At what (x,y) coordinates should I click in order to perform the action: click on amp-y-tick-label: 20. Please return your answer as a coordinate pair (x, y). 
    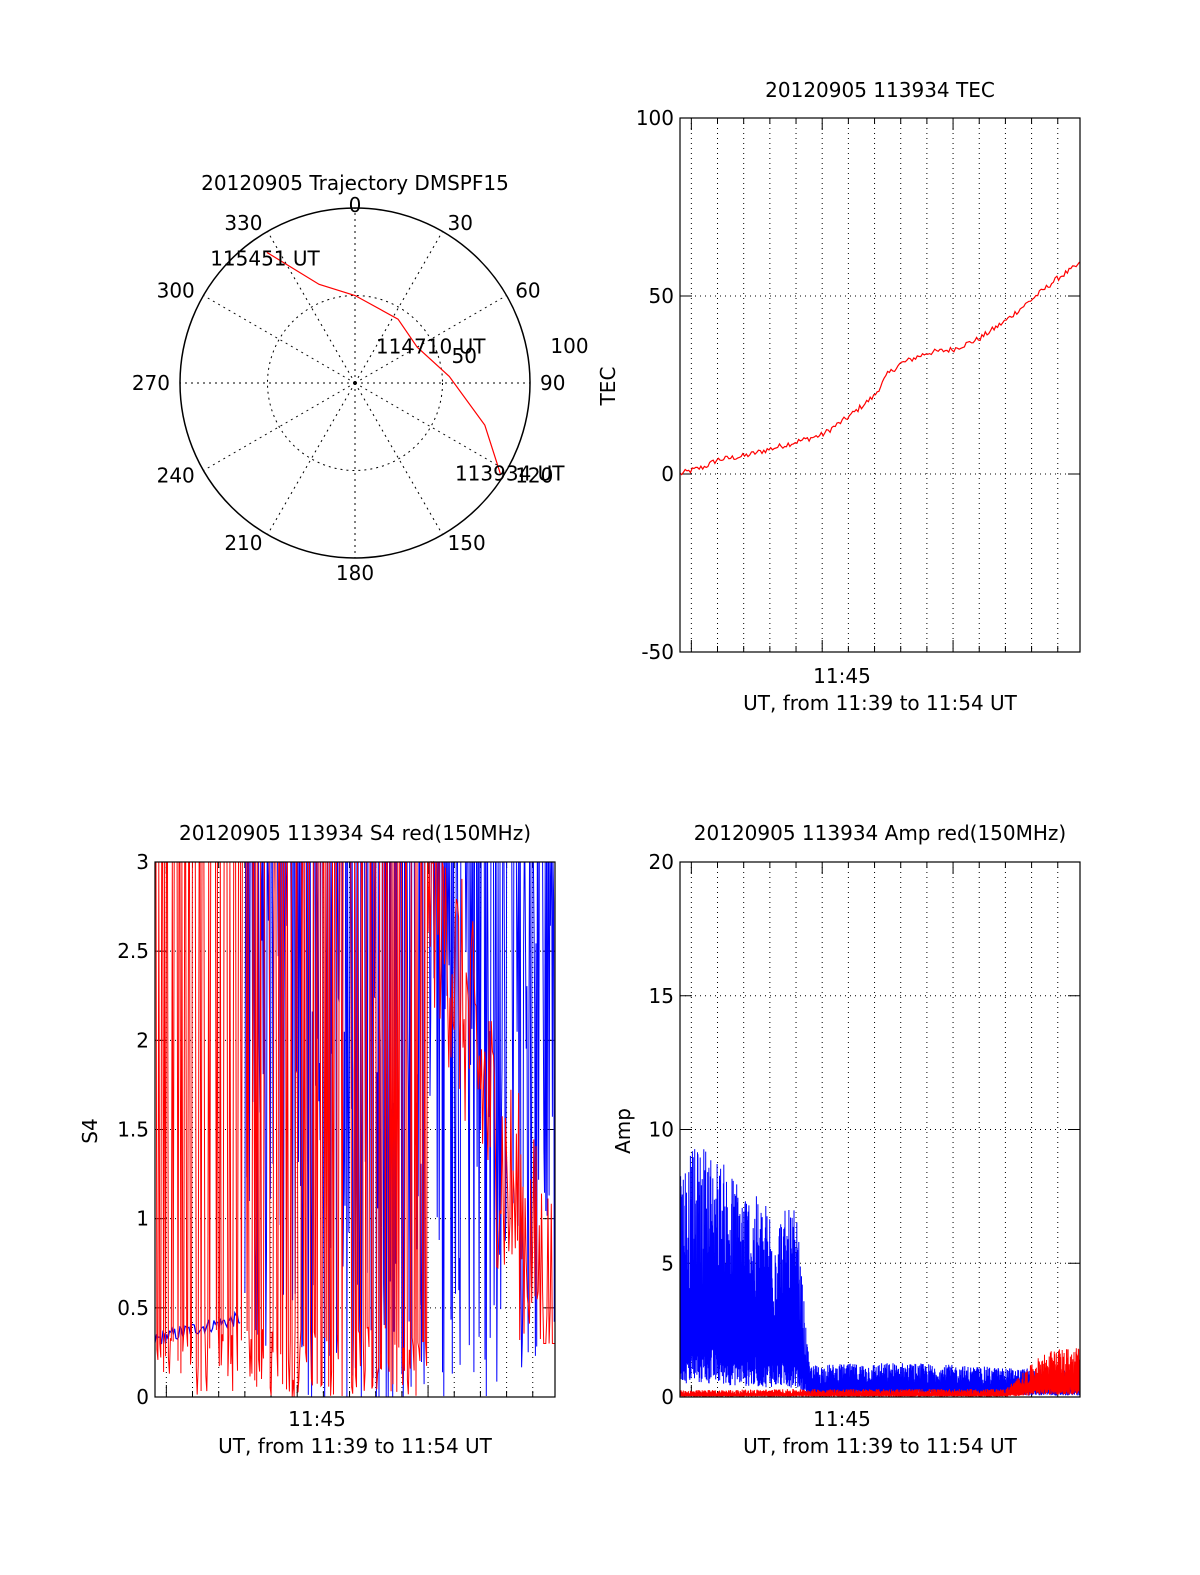
    Looking at the image, I should click on (661, 862).